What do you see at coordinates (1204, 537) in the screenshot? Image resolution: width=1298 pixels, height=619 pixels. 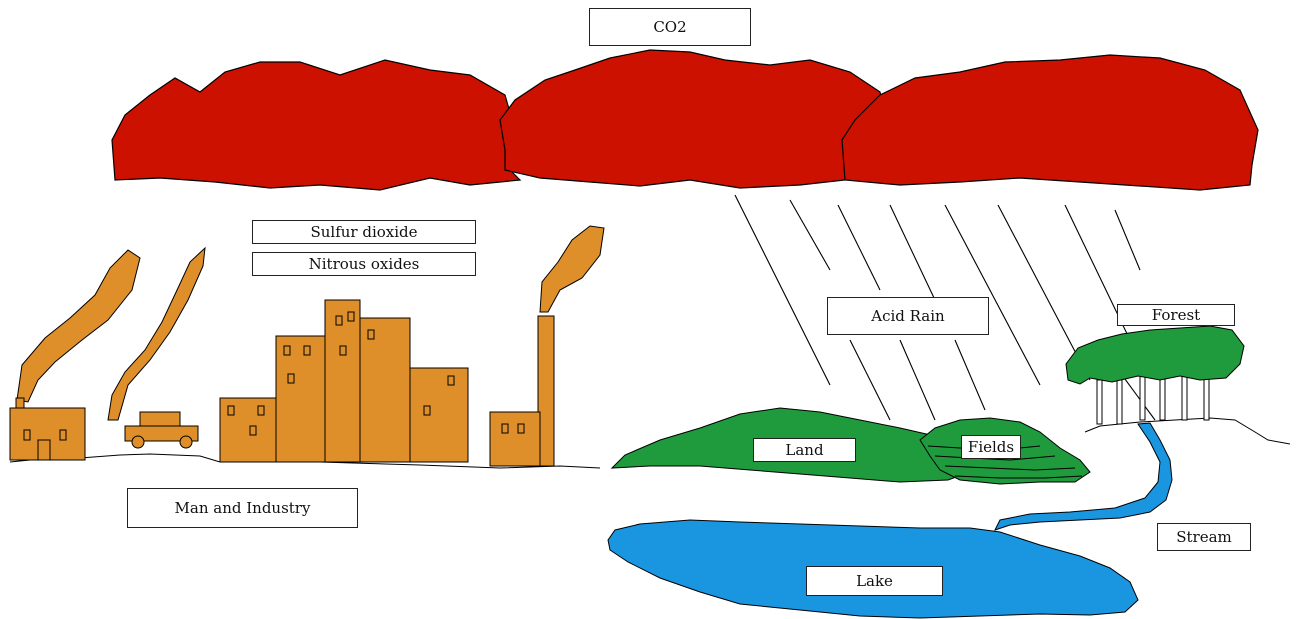 I see `stream-label: Stream` at bounding box center [1204, 537].